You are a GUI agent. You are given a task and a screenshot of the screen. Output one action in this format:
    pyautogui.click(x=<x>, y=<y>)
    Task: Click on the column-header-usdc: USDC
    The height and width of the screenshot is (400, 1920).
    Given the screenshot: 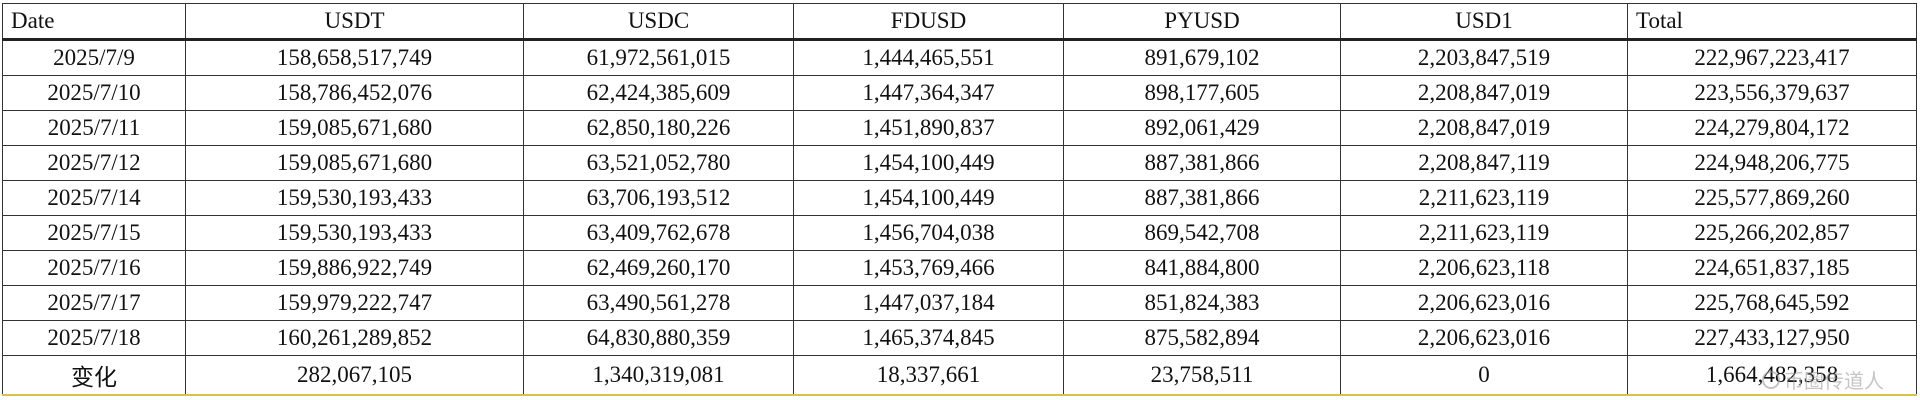 What is the action you would take?
    pyautogui.click(x=658, y=21)
    